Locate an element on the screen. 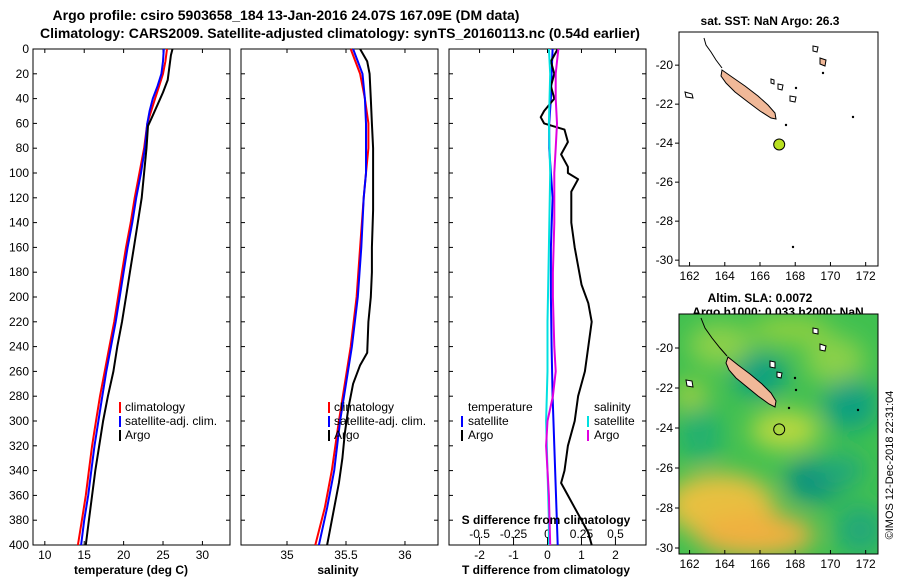  temperature-series-climatology is located at coordinates (122, 297).